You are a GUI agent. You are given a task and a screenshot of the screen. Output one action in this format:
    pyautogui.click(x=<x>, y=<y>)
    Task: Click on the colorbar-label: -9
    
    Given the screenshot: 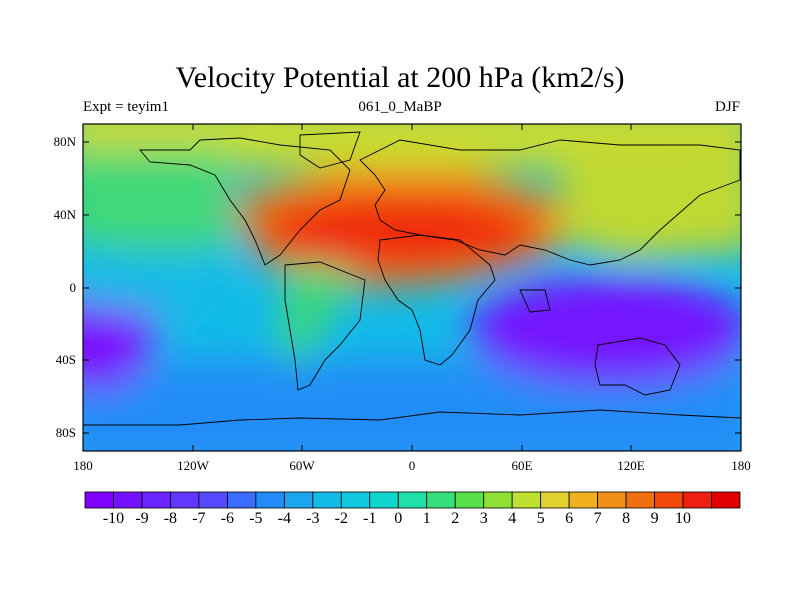 What is the action you would take?
    pyautogui.click(x=142, y=518)
    